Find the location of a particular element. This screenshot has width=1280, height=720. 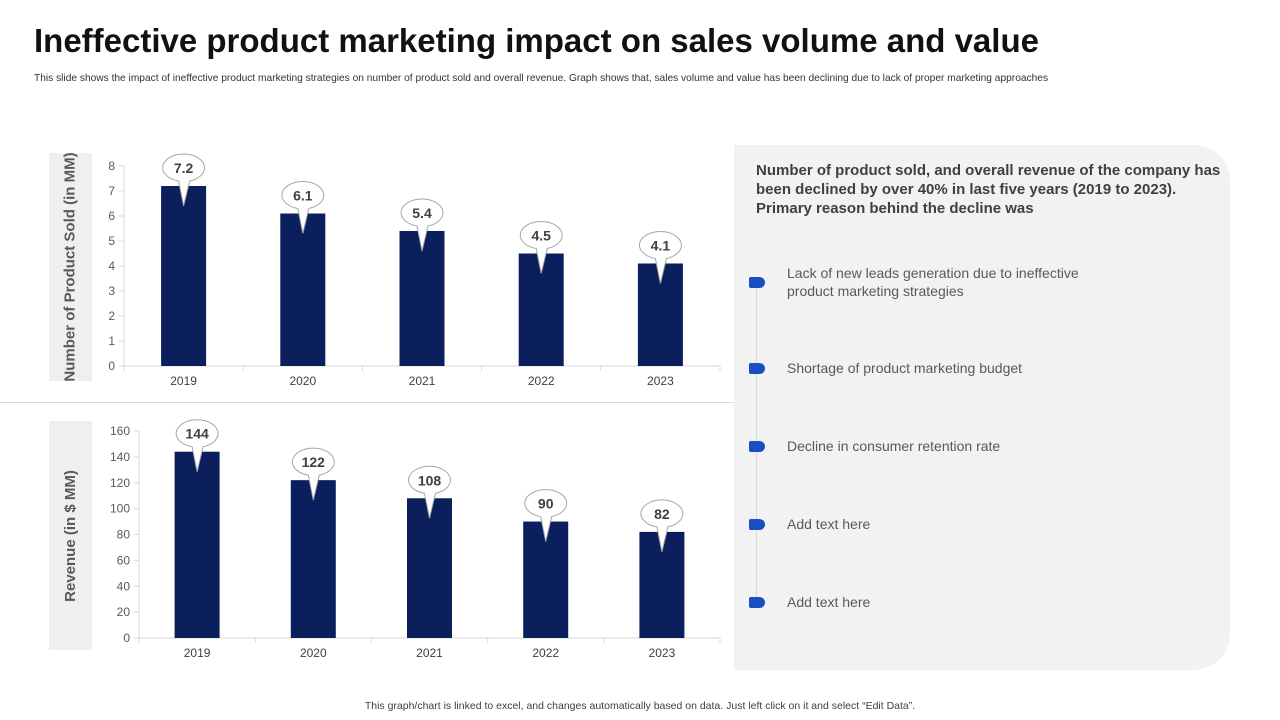

data-label: 7.2 is located at coordinates (184, 168).